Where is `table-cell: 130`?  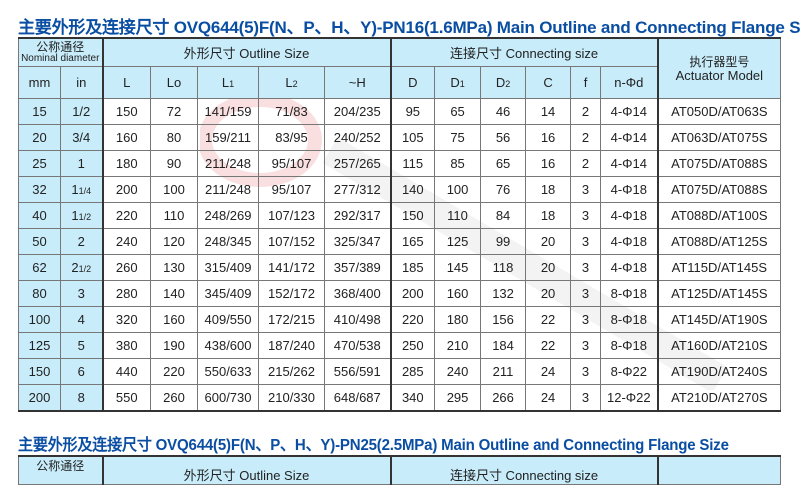
table-cell: 130 is located at coordinates (174, 267).